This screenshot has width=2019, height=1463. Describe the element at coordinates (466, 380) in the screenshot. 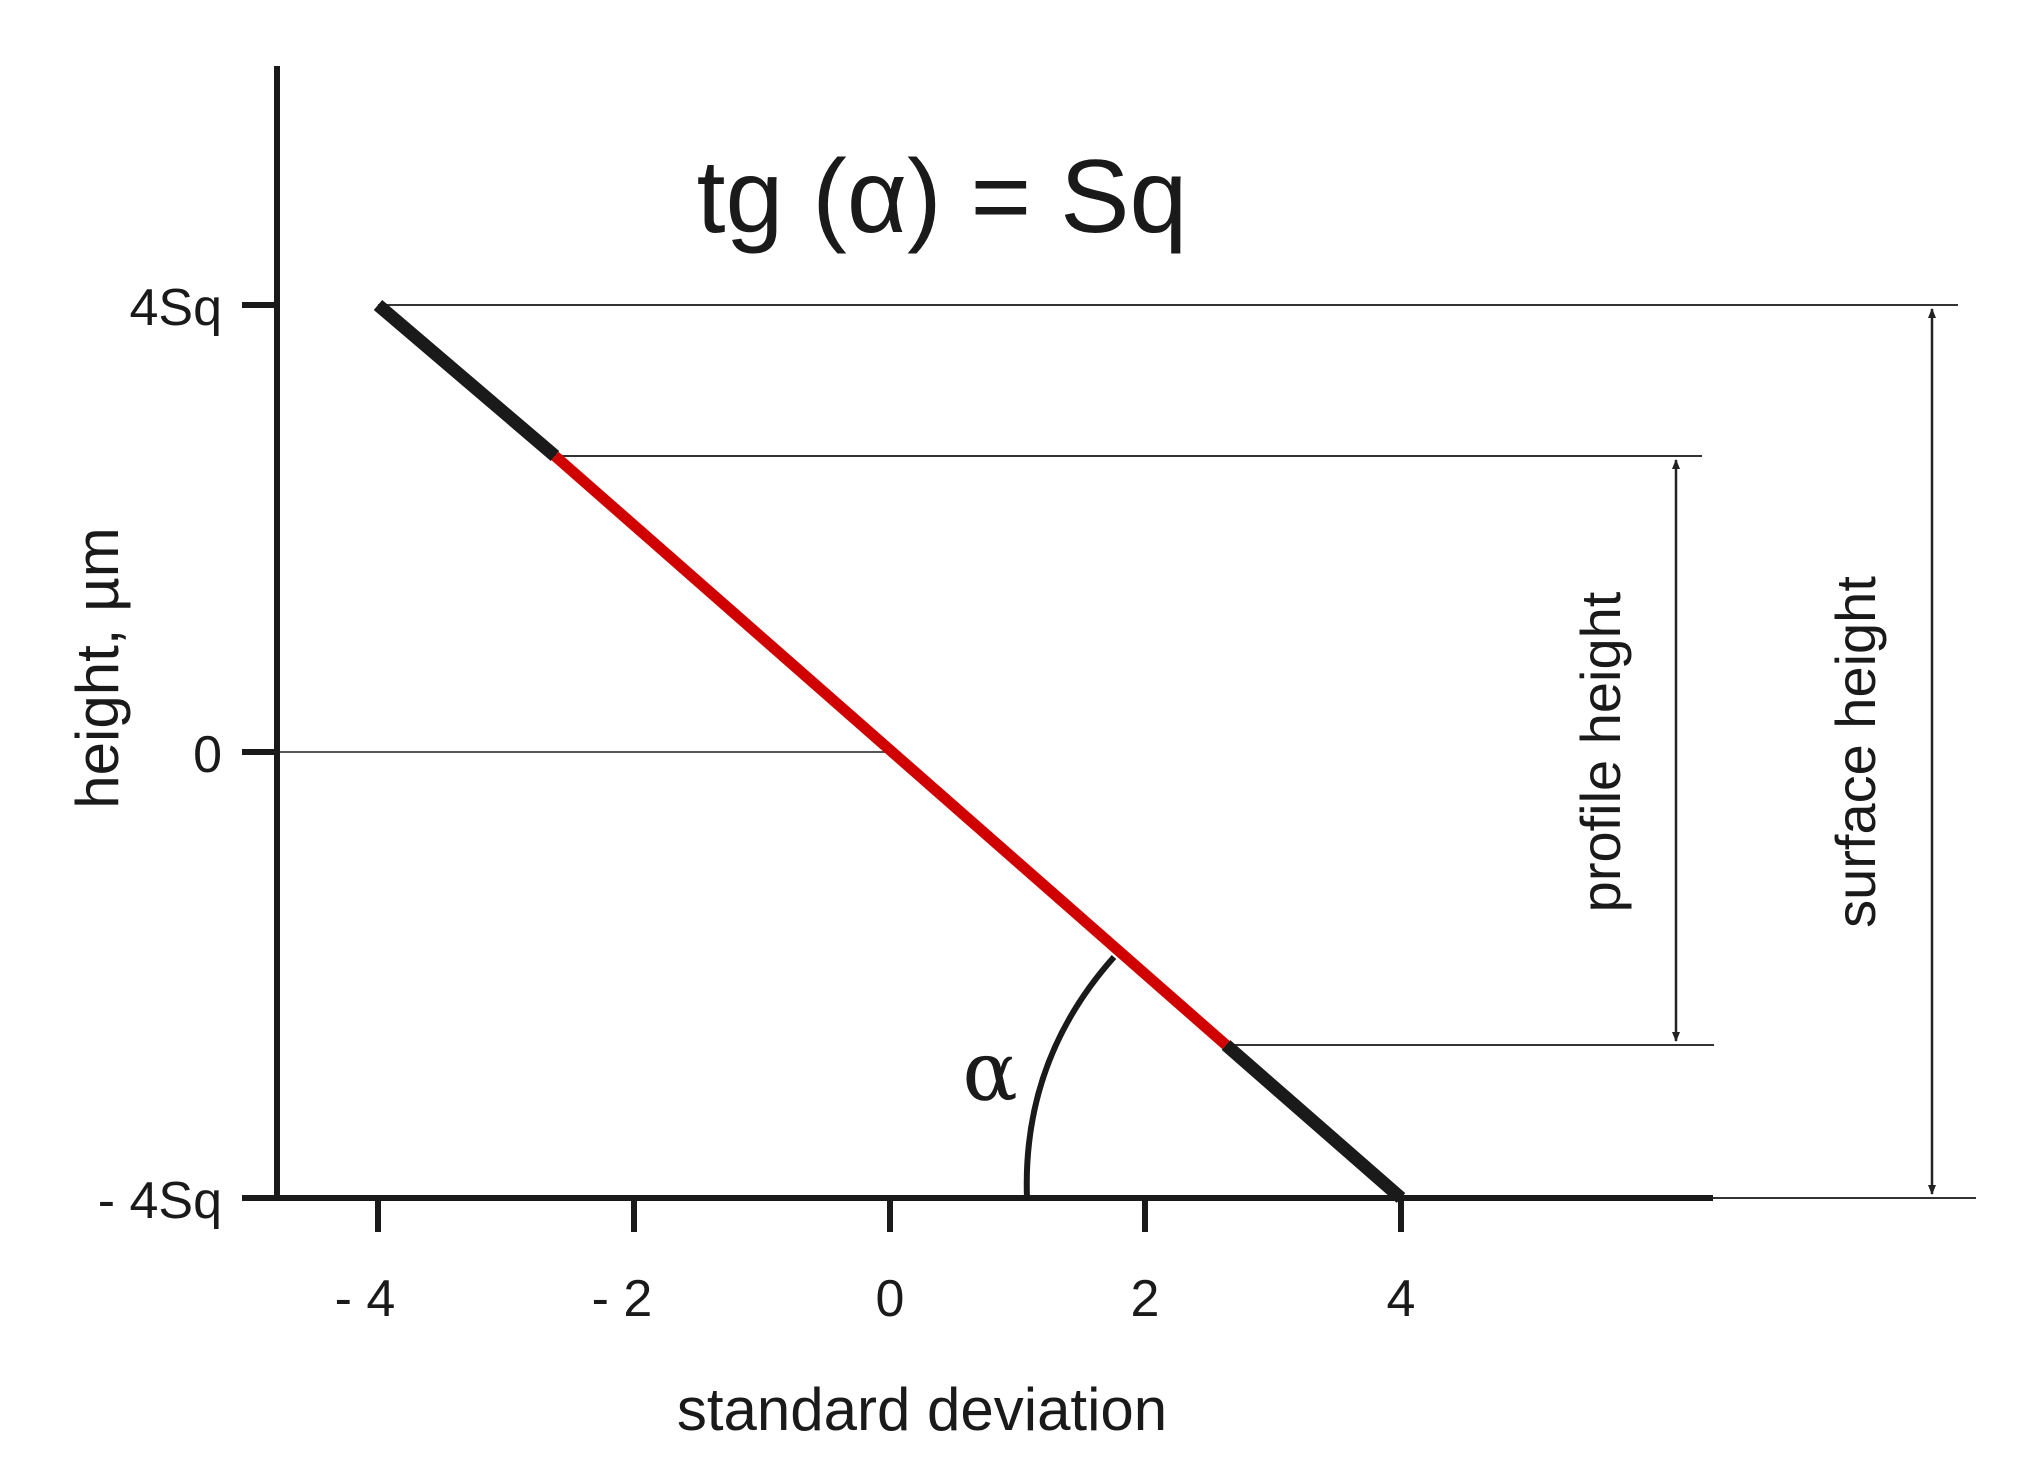

I see `diagonal-segment-upper` at that location.